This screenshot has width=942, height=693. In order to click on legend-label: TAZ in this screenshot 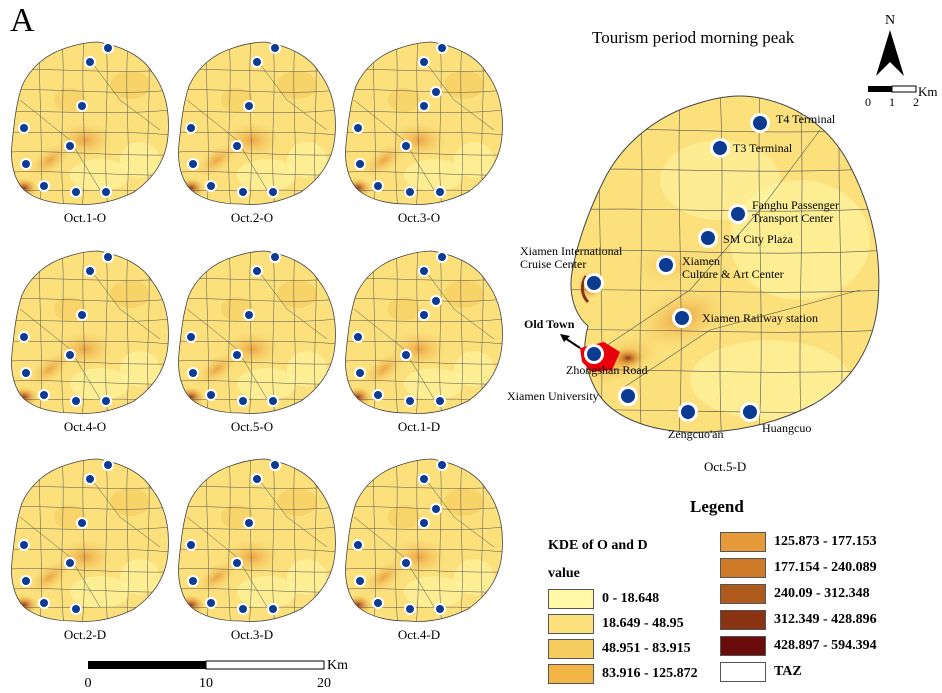, I will do `click(788, 671)`.